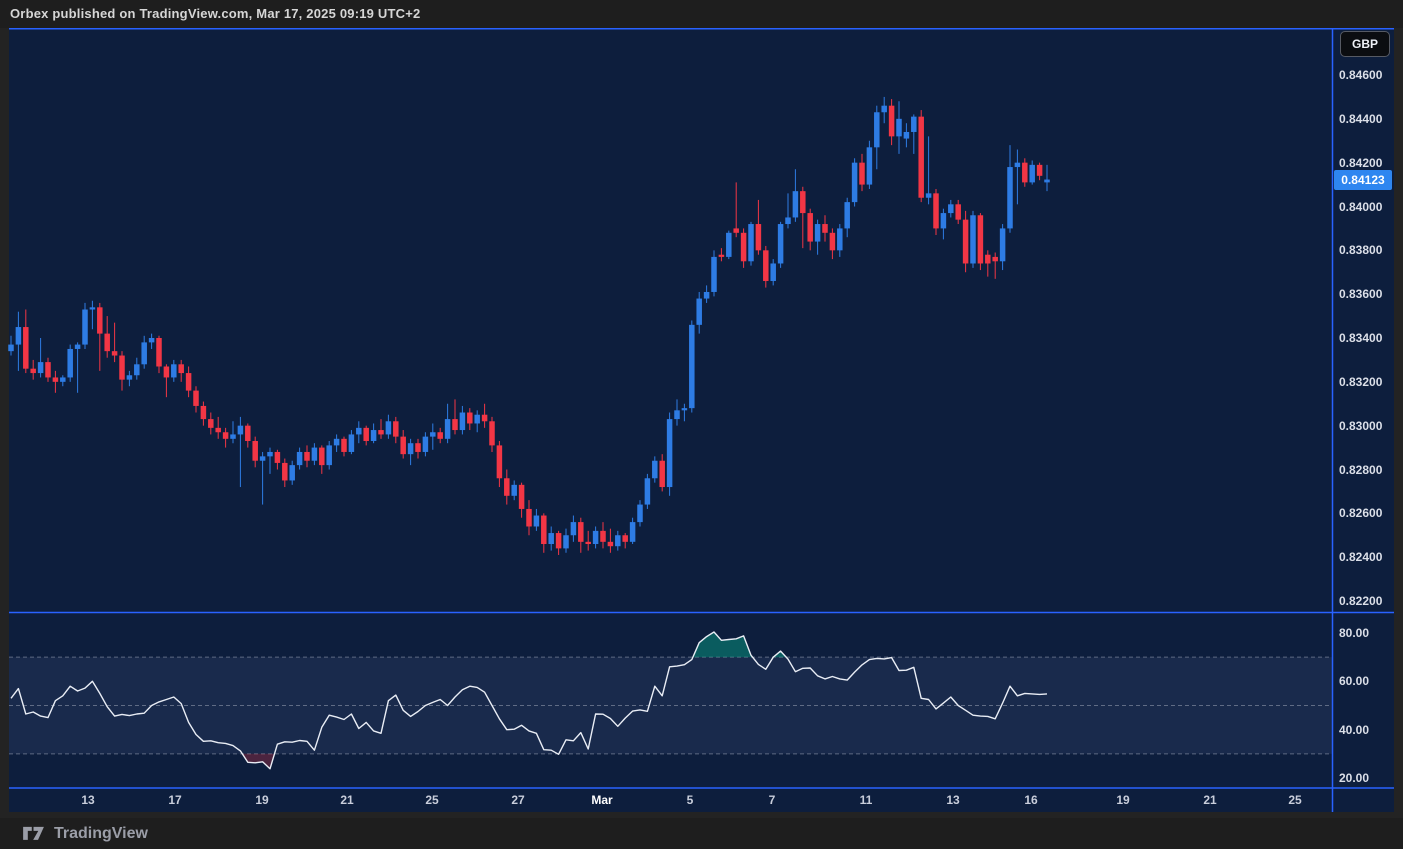 The image size is (1403, 849). I want to click on price-axis-label: 0.83200, so click(1361, 381).